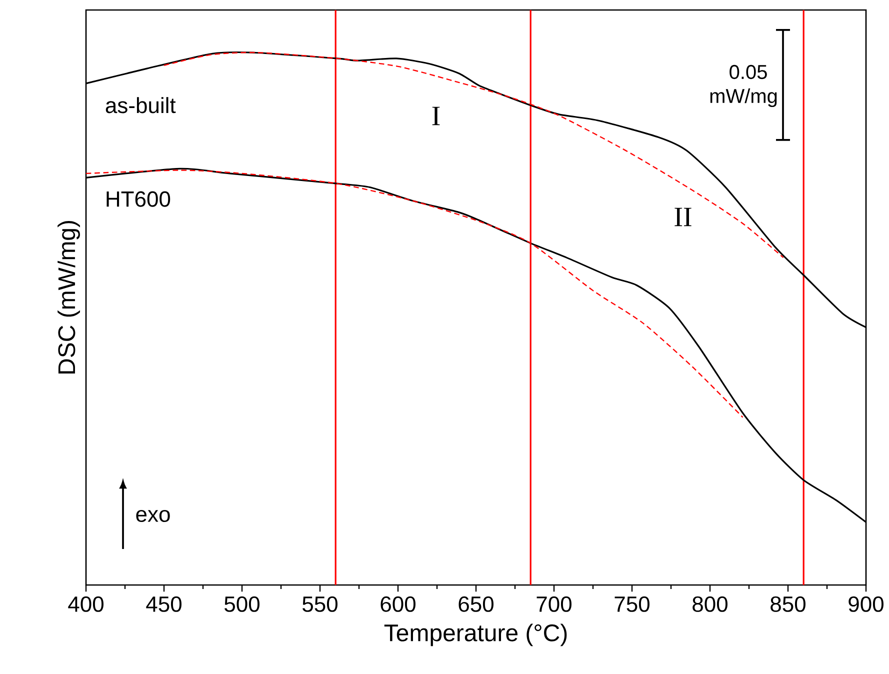 This screenshot has width=889, height=674. I want to click on annotation: I, so click(436, 116).